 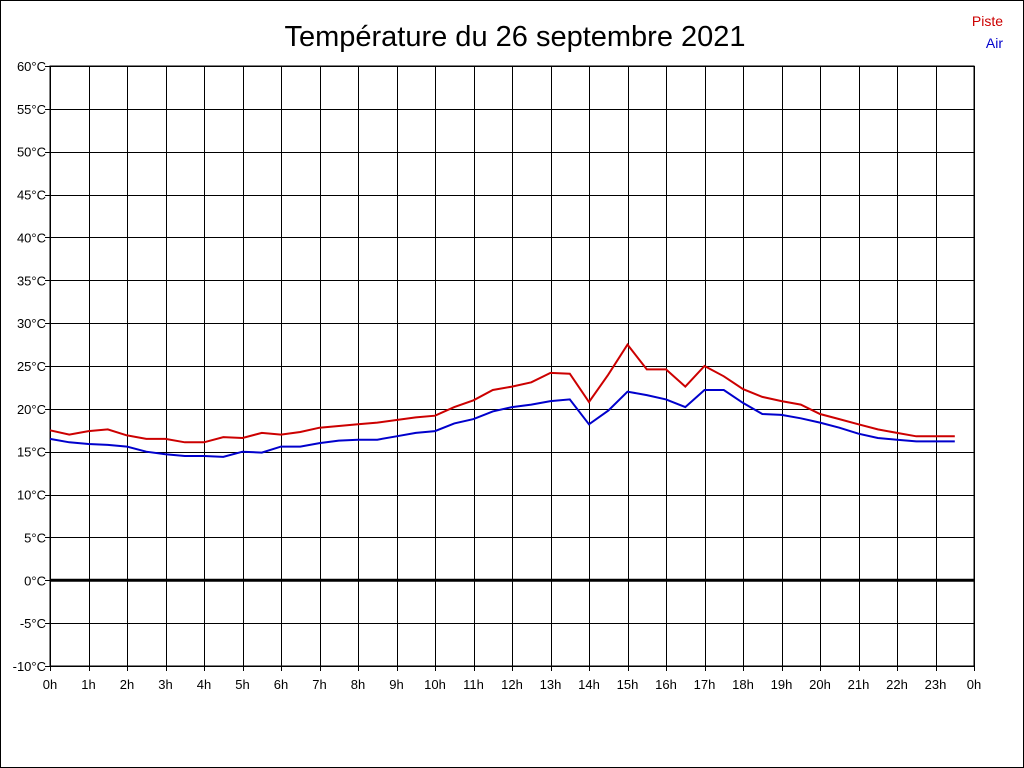 I want to click on x-tick-label: 8h, so click(x=358, y=684).